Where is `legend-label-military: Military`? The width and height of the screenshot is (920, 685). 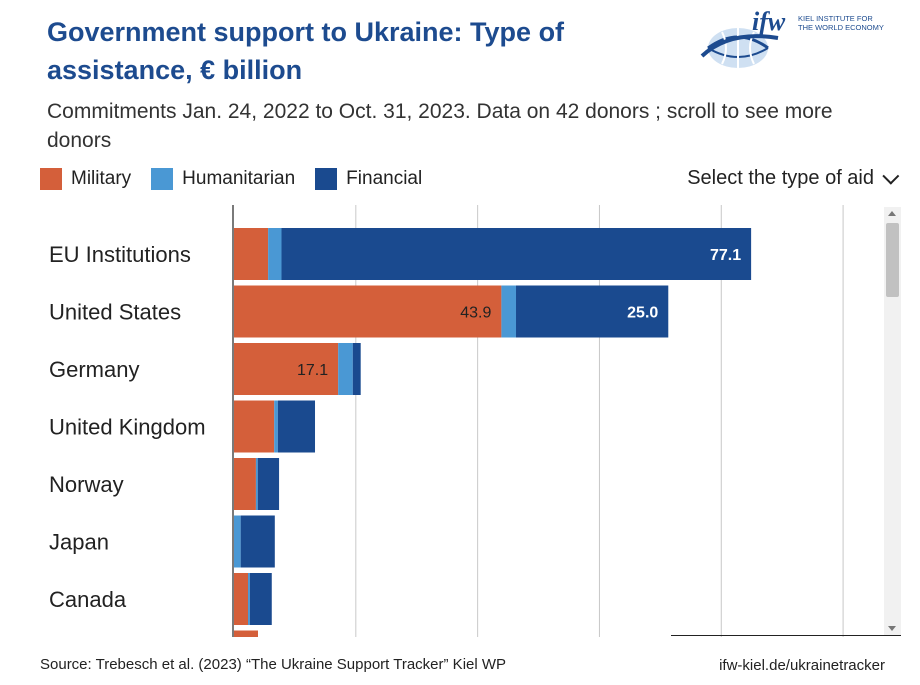 legend-label-military: Military is located at coordinates (101, 178).